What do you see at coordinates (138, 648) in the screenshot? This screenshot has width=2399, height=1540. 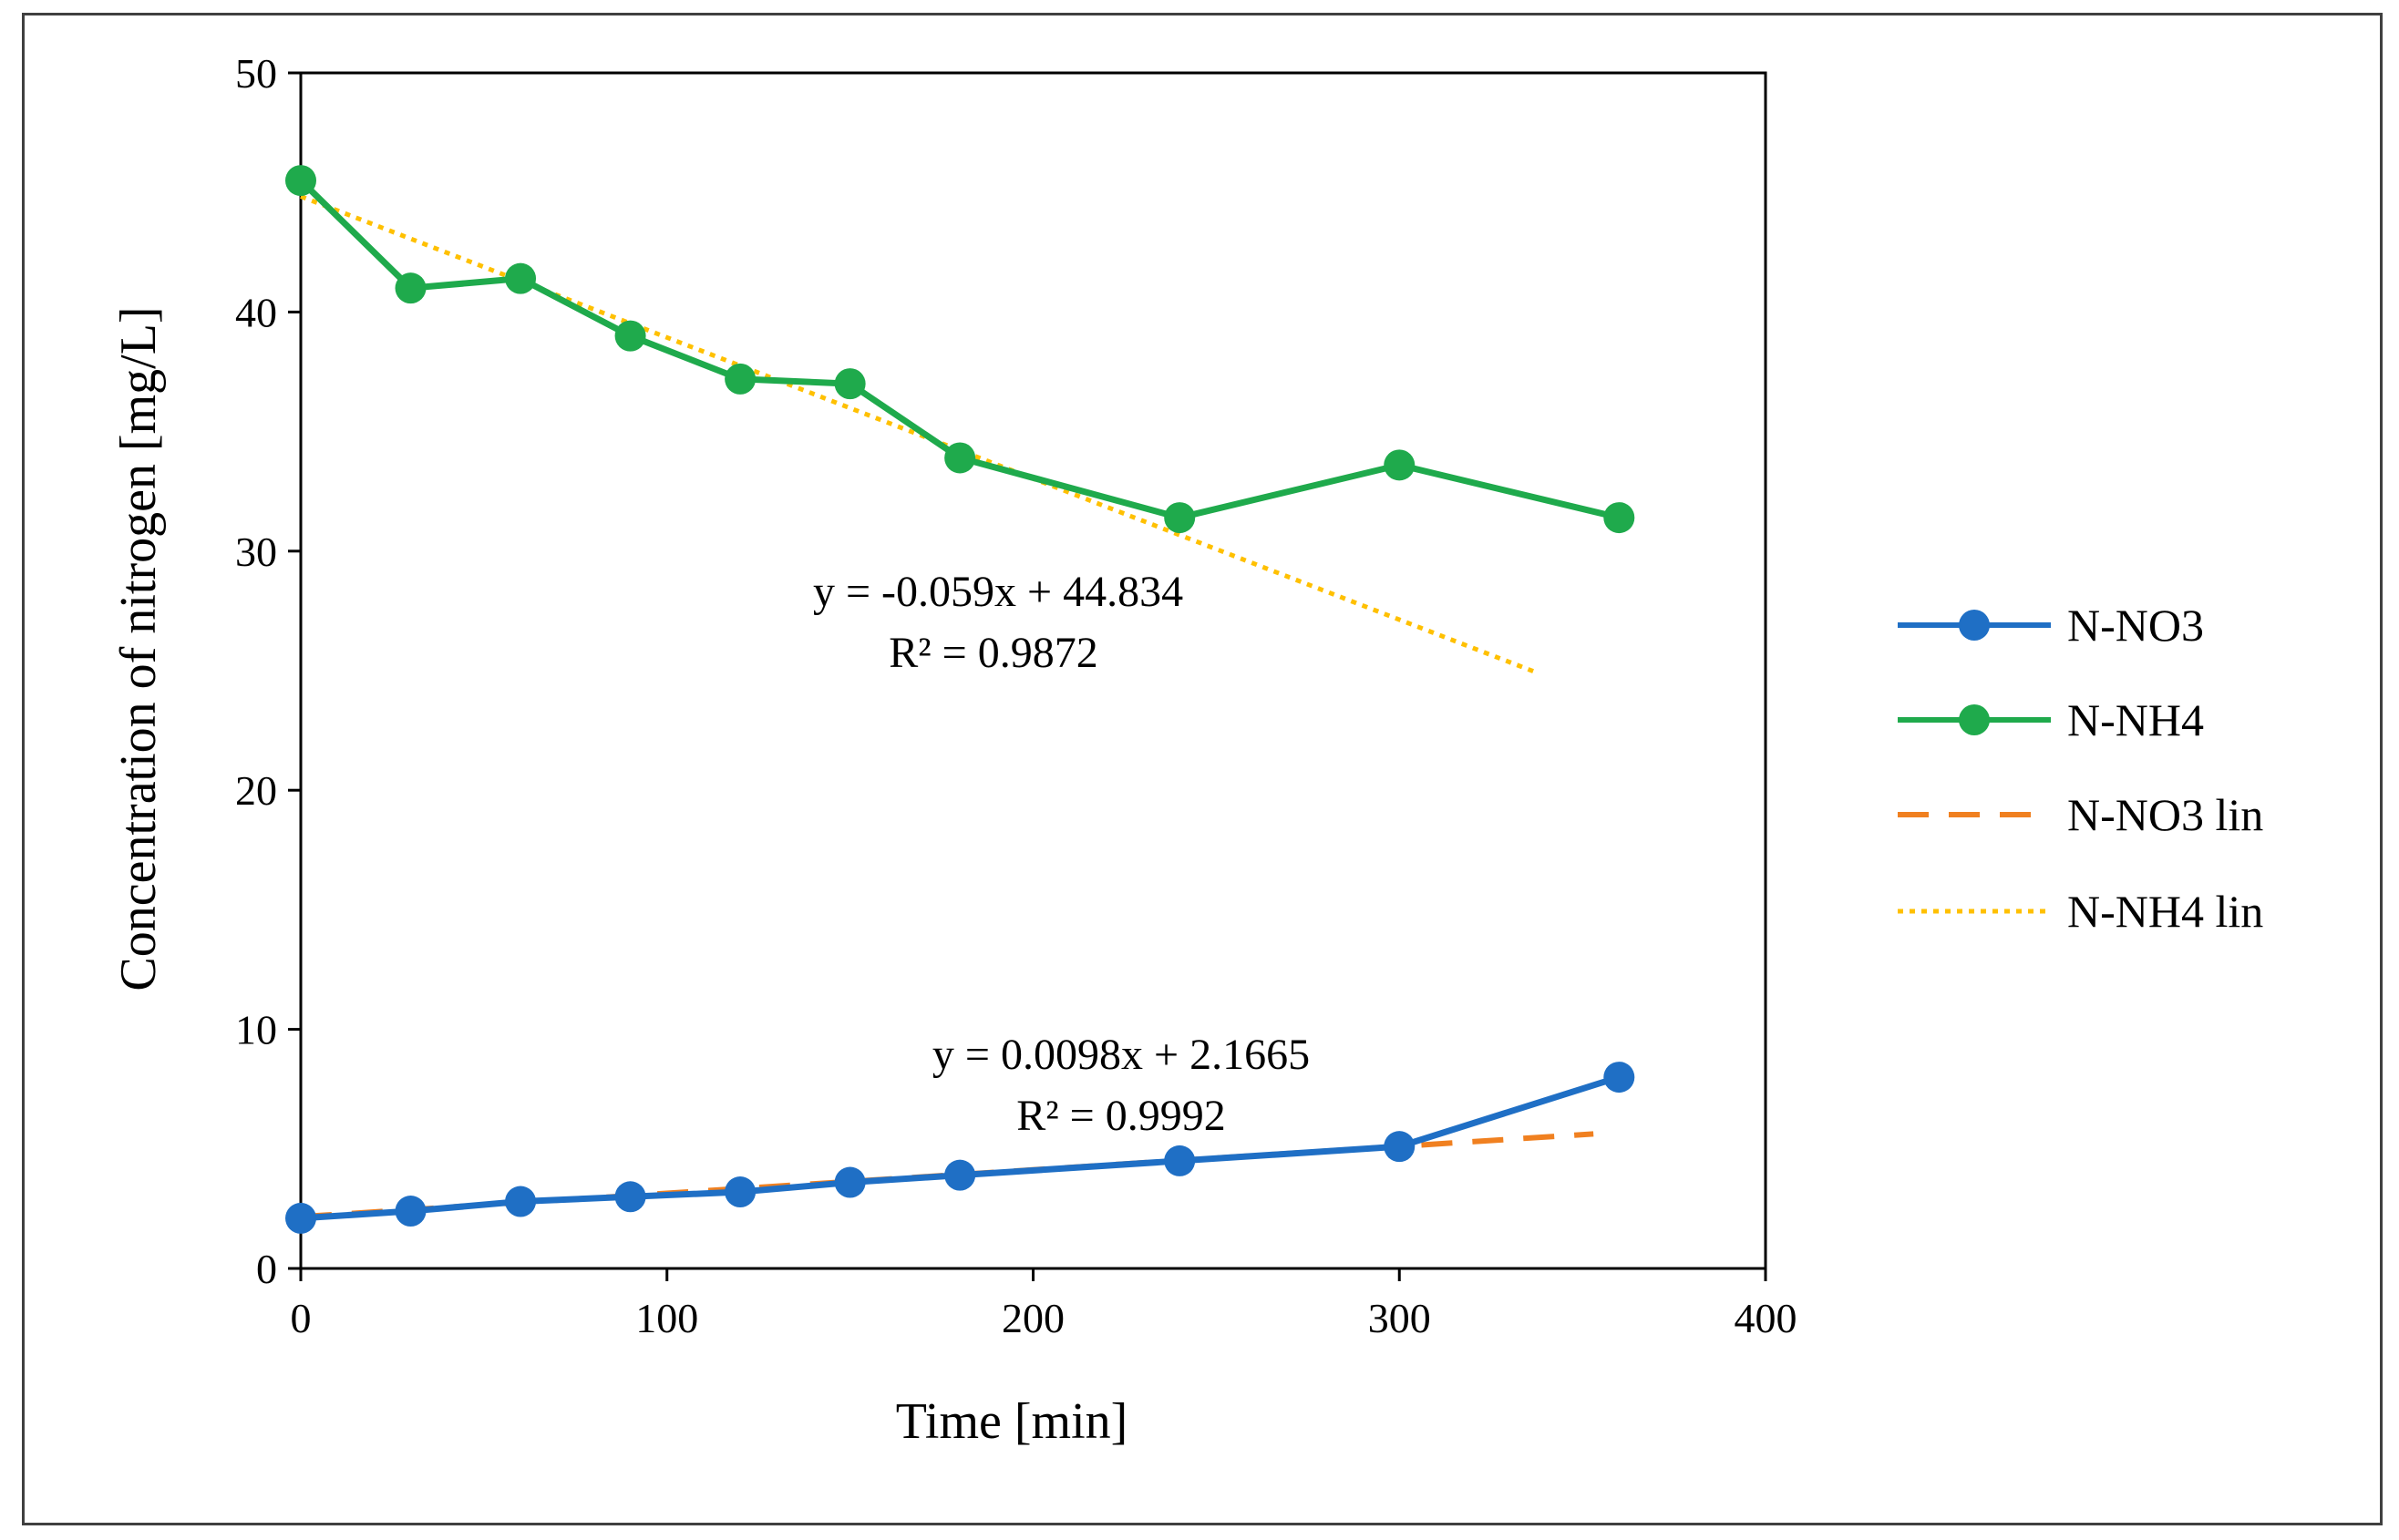 I see `y-axis-title: Concentration of nitrogen [mg/L]` at bounding box center [138, 648].